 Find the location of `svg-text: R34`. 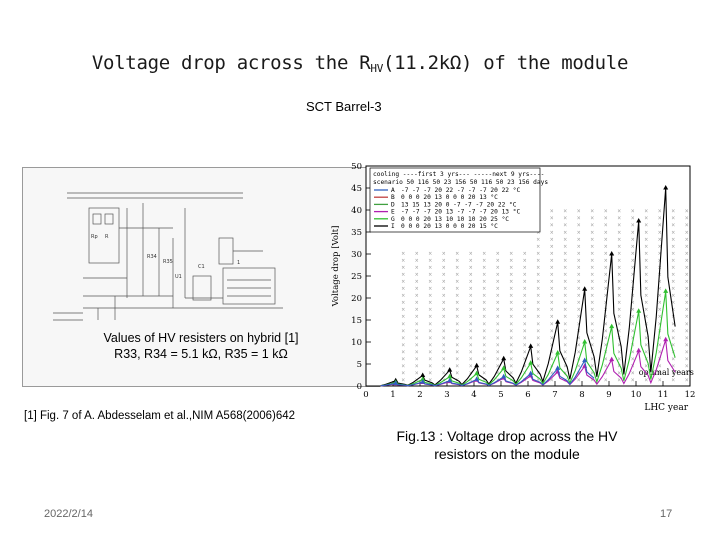

svg-text: R34 is located at coordinates (152, 257).